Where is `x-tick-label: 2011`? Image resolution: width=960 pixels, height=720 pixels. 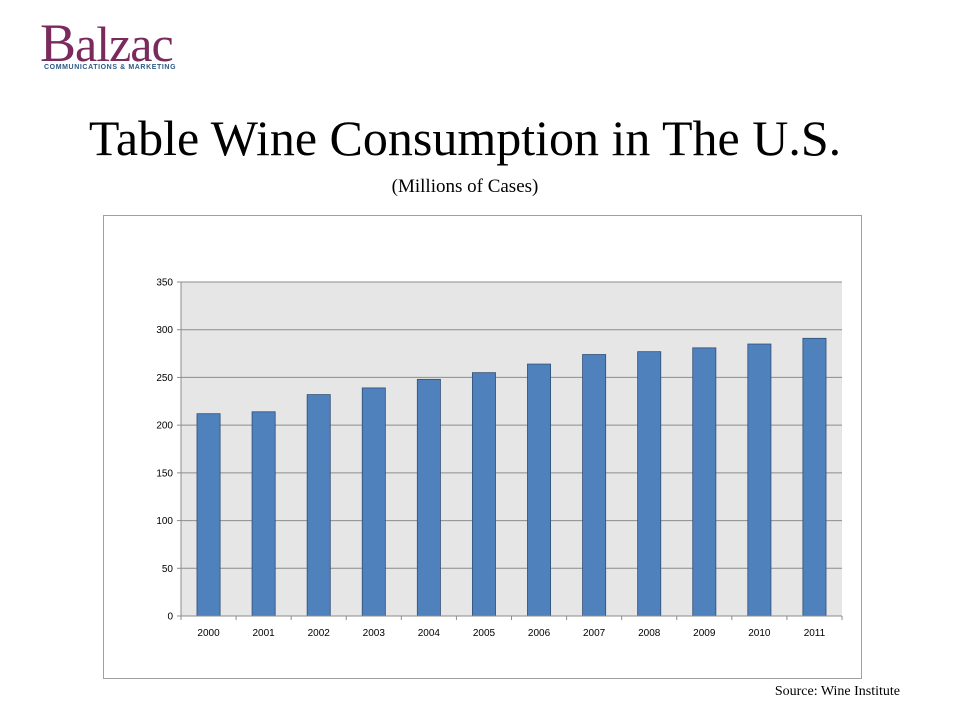 x-tick-label: 2011 is located at coordinates (815, 633).